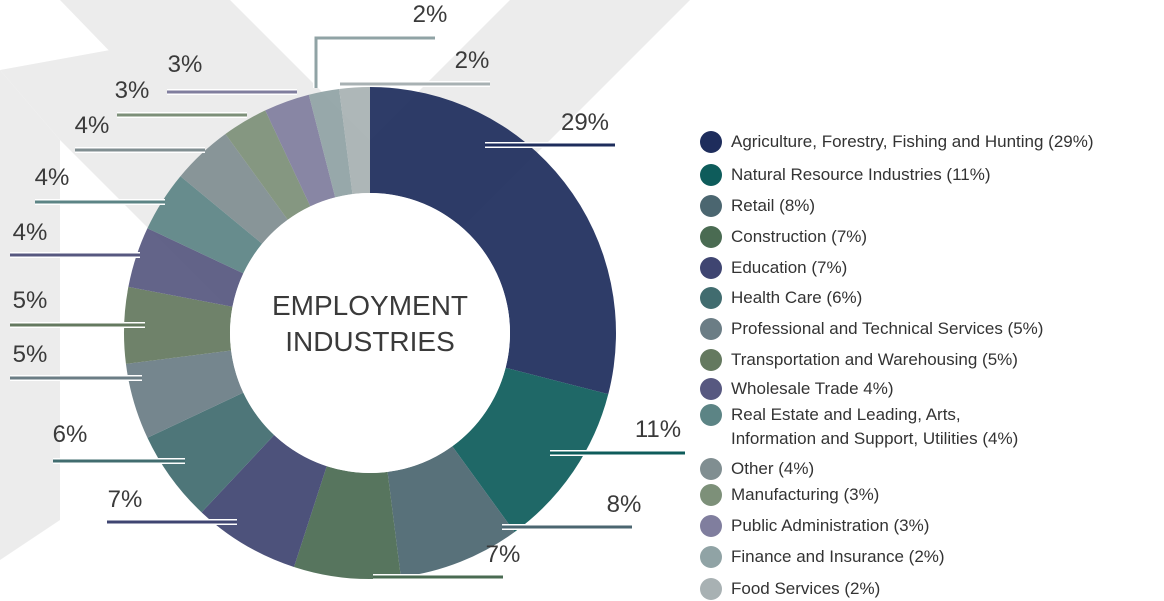 The width and height of the screenshot is (1164, 601). I want to click on legend-item: Construction (7%), so click(783, 237).